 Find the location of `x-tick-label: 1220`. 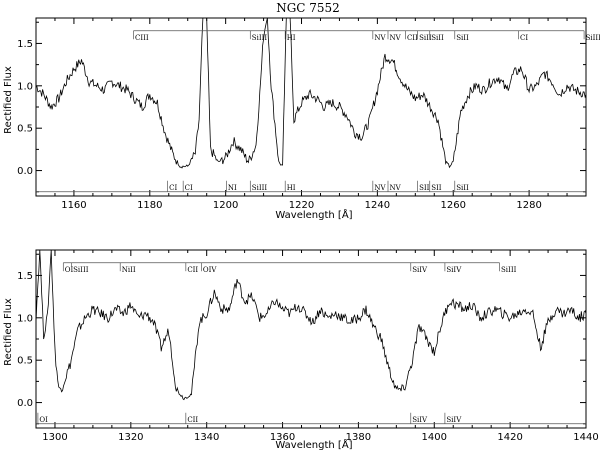

x-tick-label: 1220 is located at coordinates (301, 205).